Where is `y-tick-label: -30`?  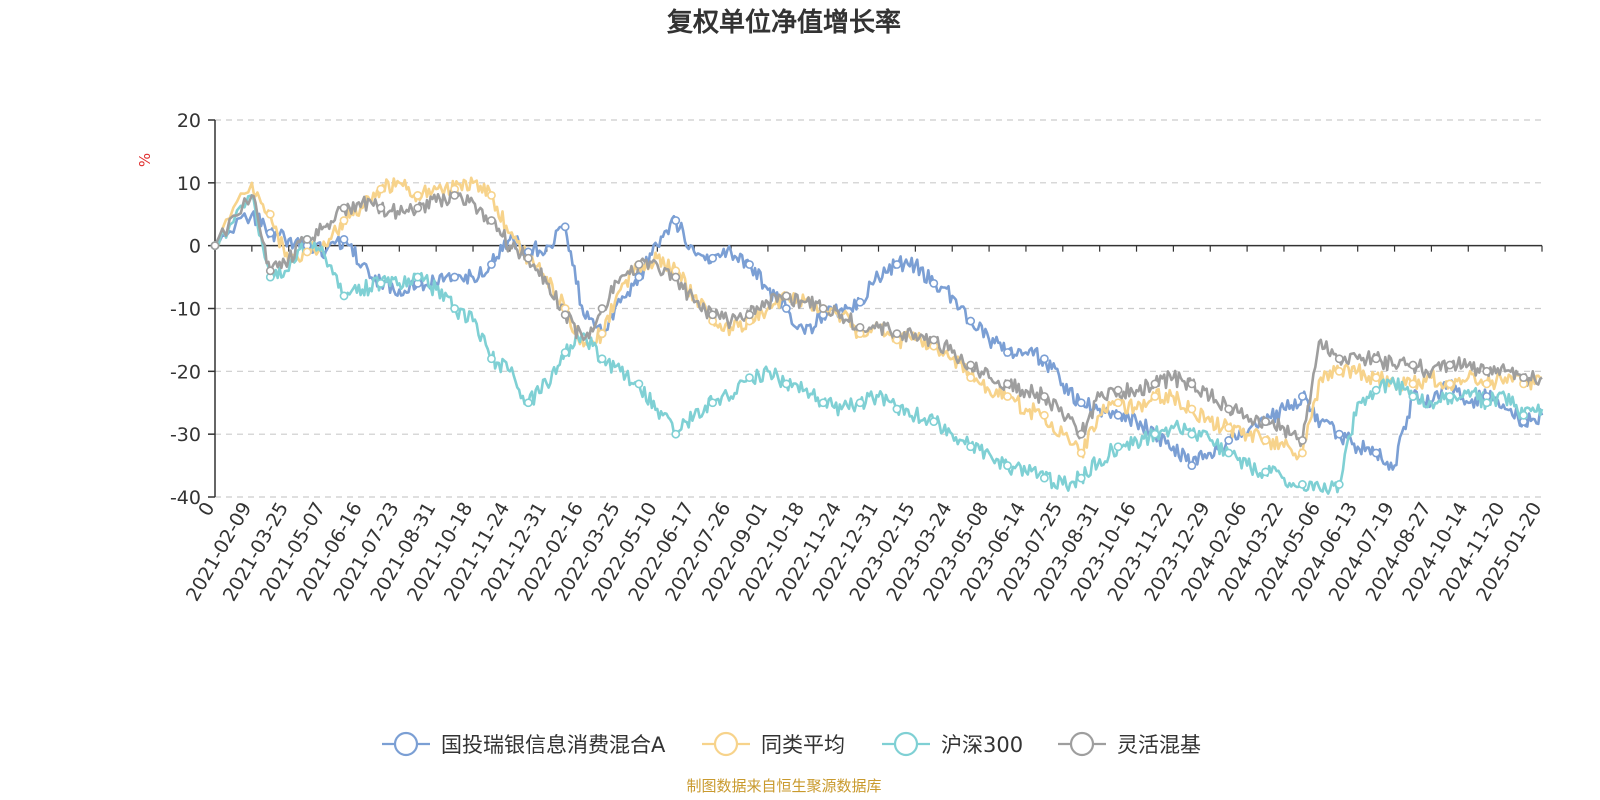
y-tick-label: -30 is located at coordinates (185, 435).